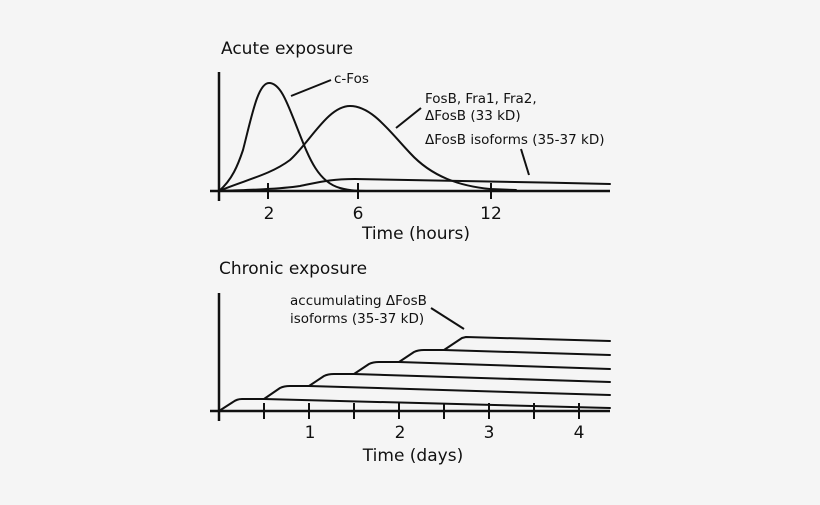 The width and height of the screenshot is (820, 505). I want to click on accumulating-leader, so click(447, 318).